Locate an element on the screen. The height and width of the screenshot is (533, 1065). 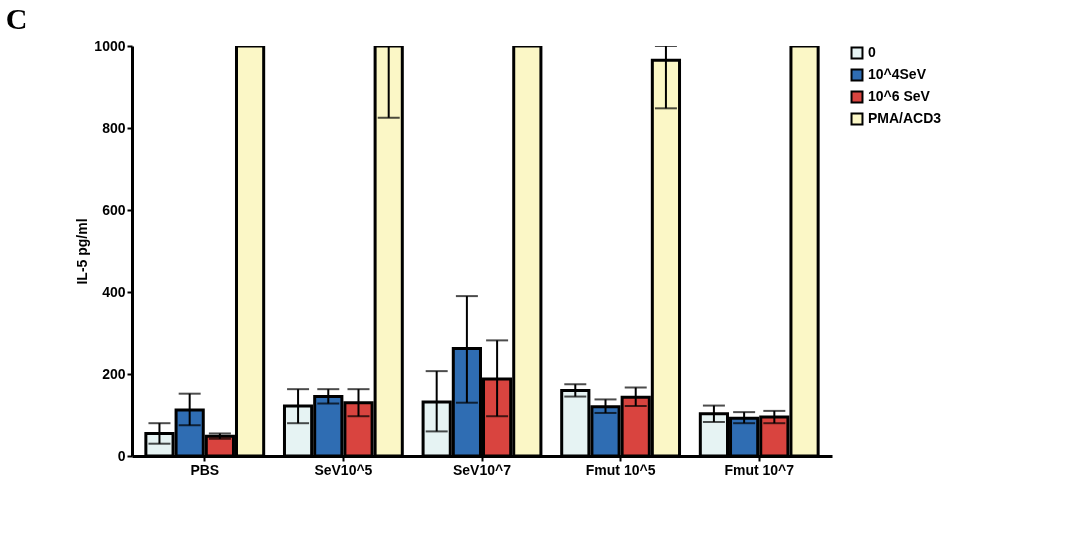
legend-label: PMA/ACD3 is located at coordinates (905, 118).